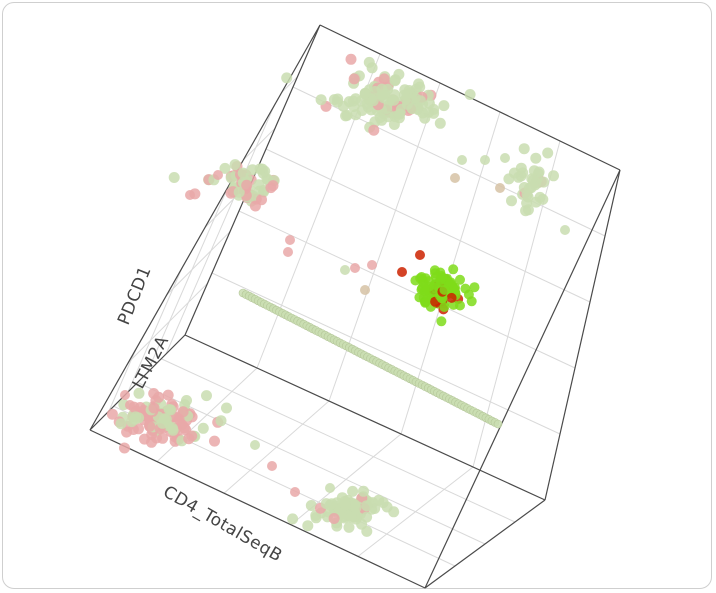 This screenshot has height=593, width=716. I want to click on axis-label-x: CD4_TotalSeqB, so click(223, 524).